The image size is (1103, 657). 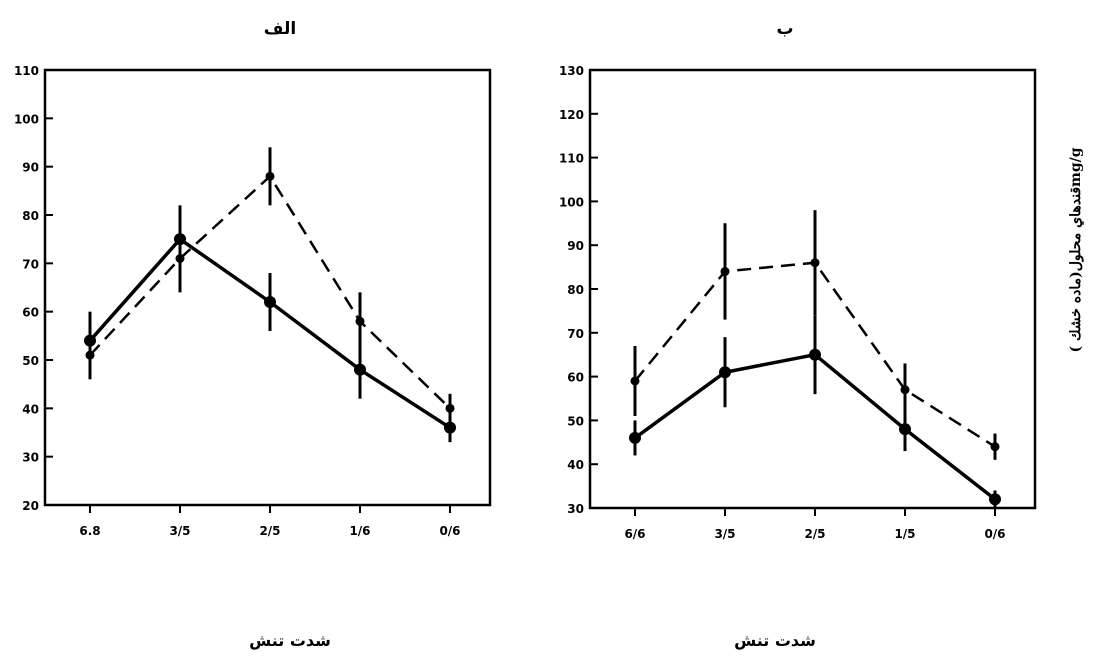 I want to click on x-tick-label: 6/6, so click(x=634, y=534).